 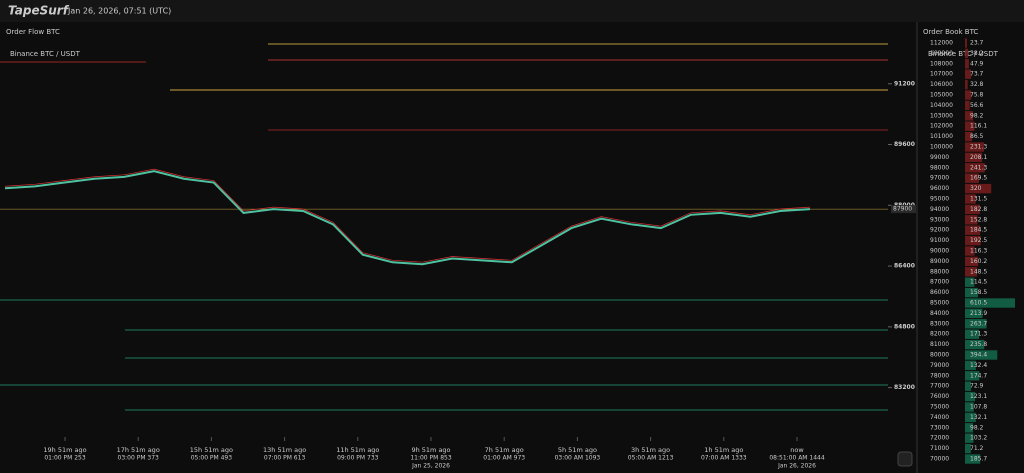 What do you see at coordinates (902, 209) in the screenshot?
I see `current-price: 87900` at bounding box center [902, 209].